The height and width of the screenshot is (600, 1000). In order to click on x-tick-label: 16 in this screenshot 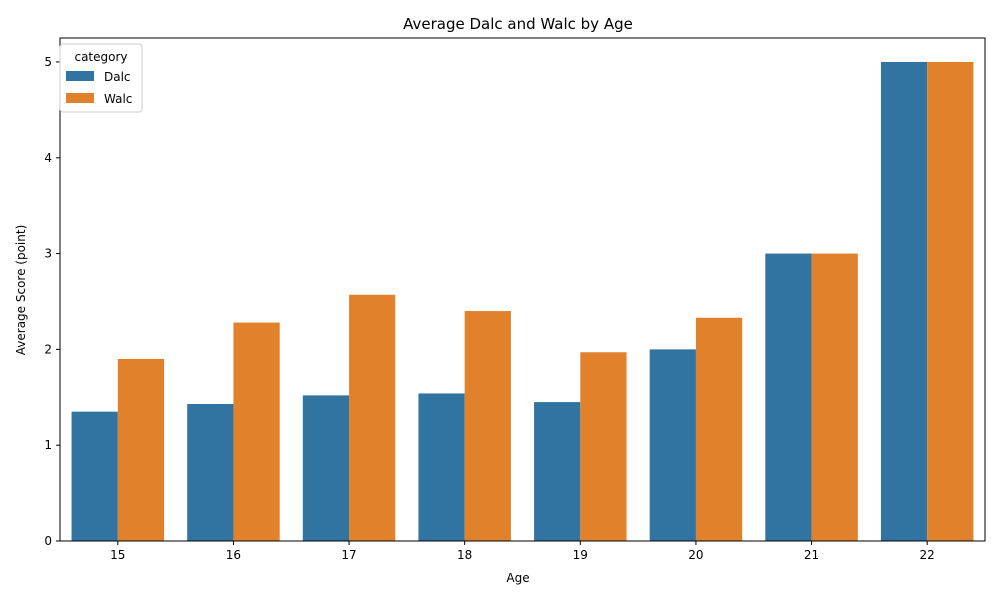, I will do `click(233, 555)`.